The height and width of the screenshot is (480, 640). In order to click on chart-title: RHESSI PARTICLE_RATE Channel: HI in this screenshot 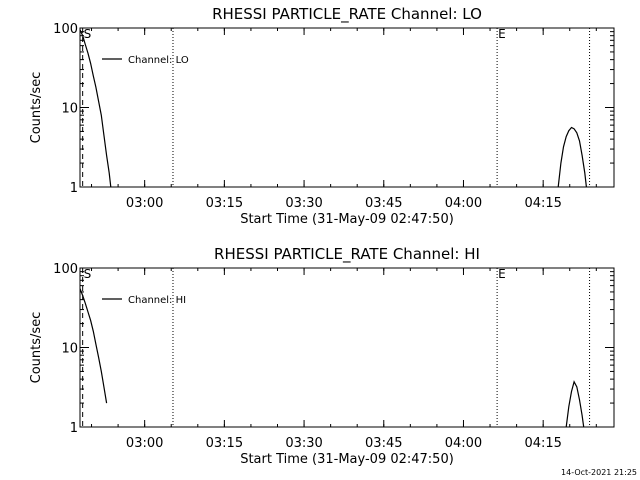, I will do `click(347, 254)`.